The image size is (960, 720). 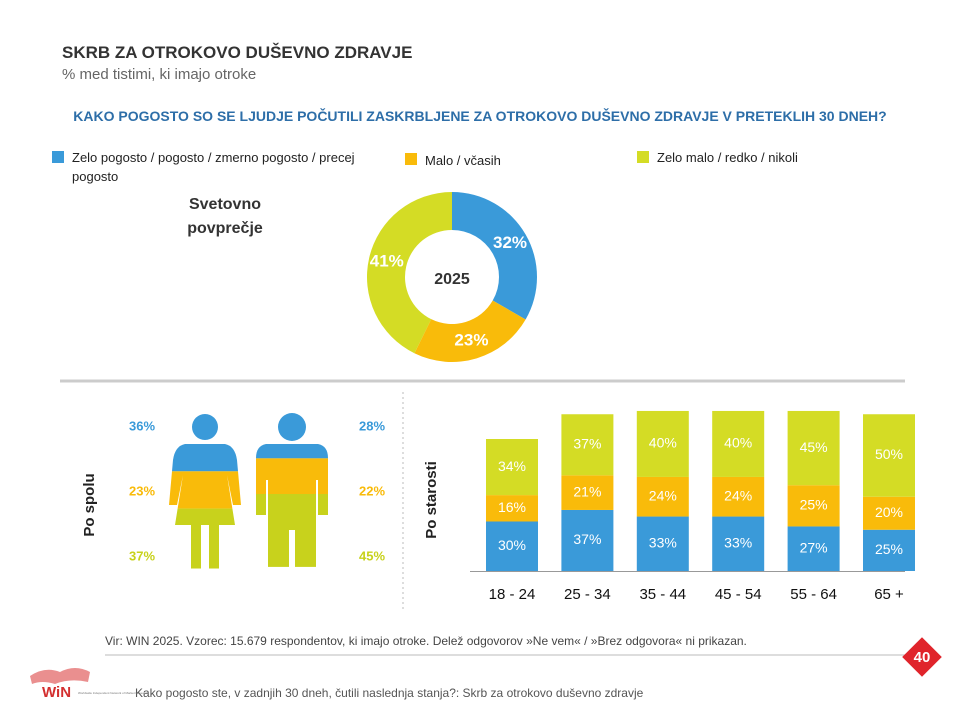 What do you see at coordinates (431, 500) in the screenshot?
I see `axis-title: Po starosti` at bounding box center [431, 500].